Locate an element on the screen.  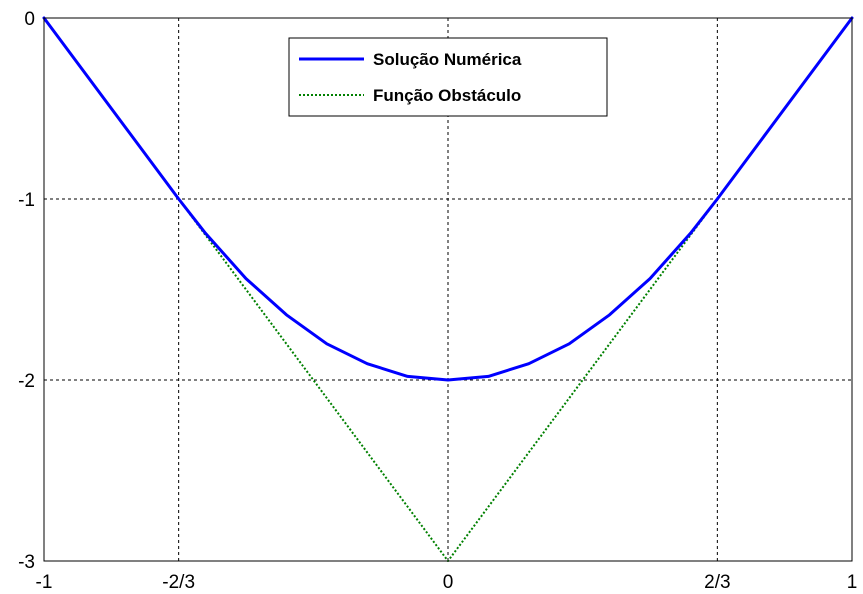
legend-label-0: Solução Numérica is located at coordinates (447, 59).